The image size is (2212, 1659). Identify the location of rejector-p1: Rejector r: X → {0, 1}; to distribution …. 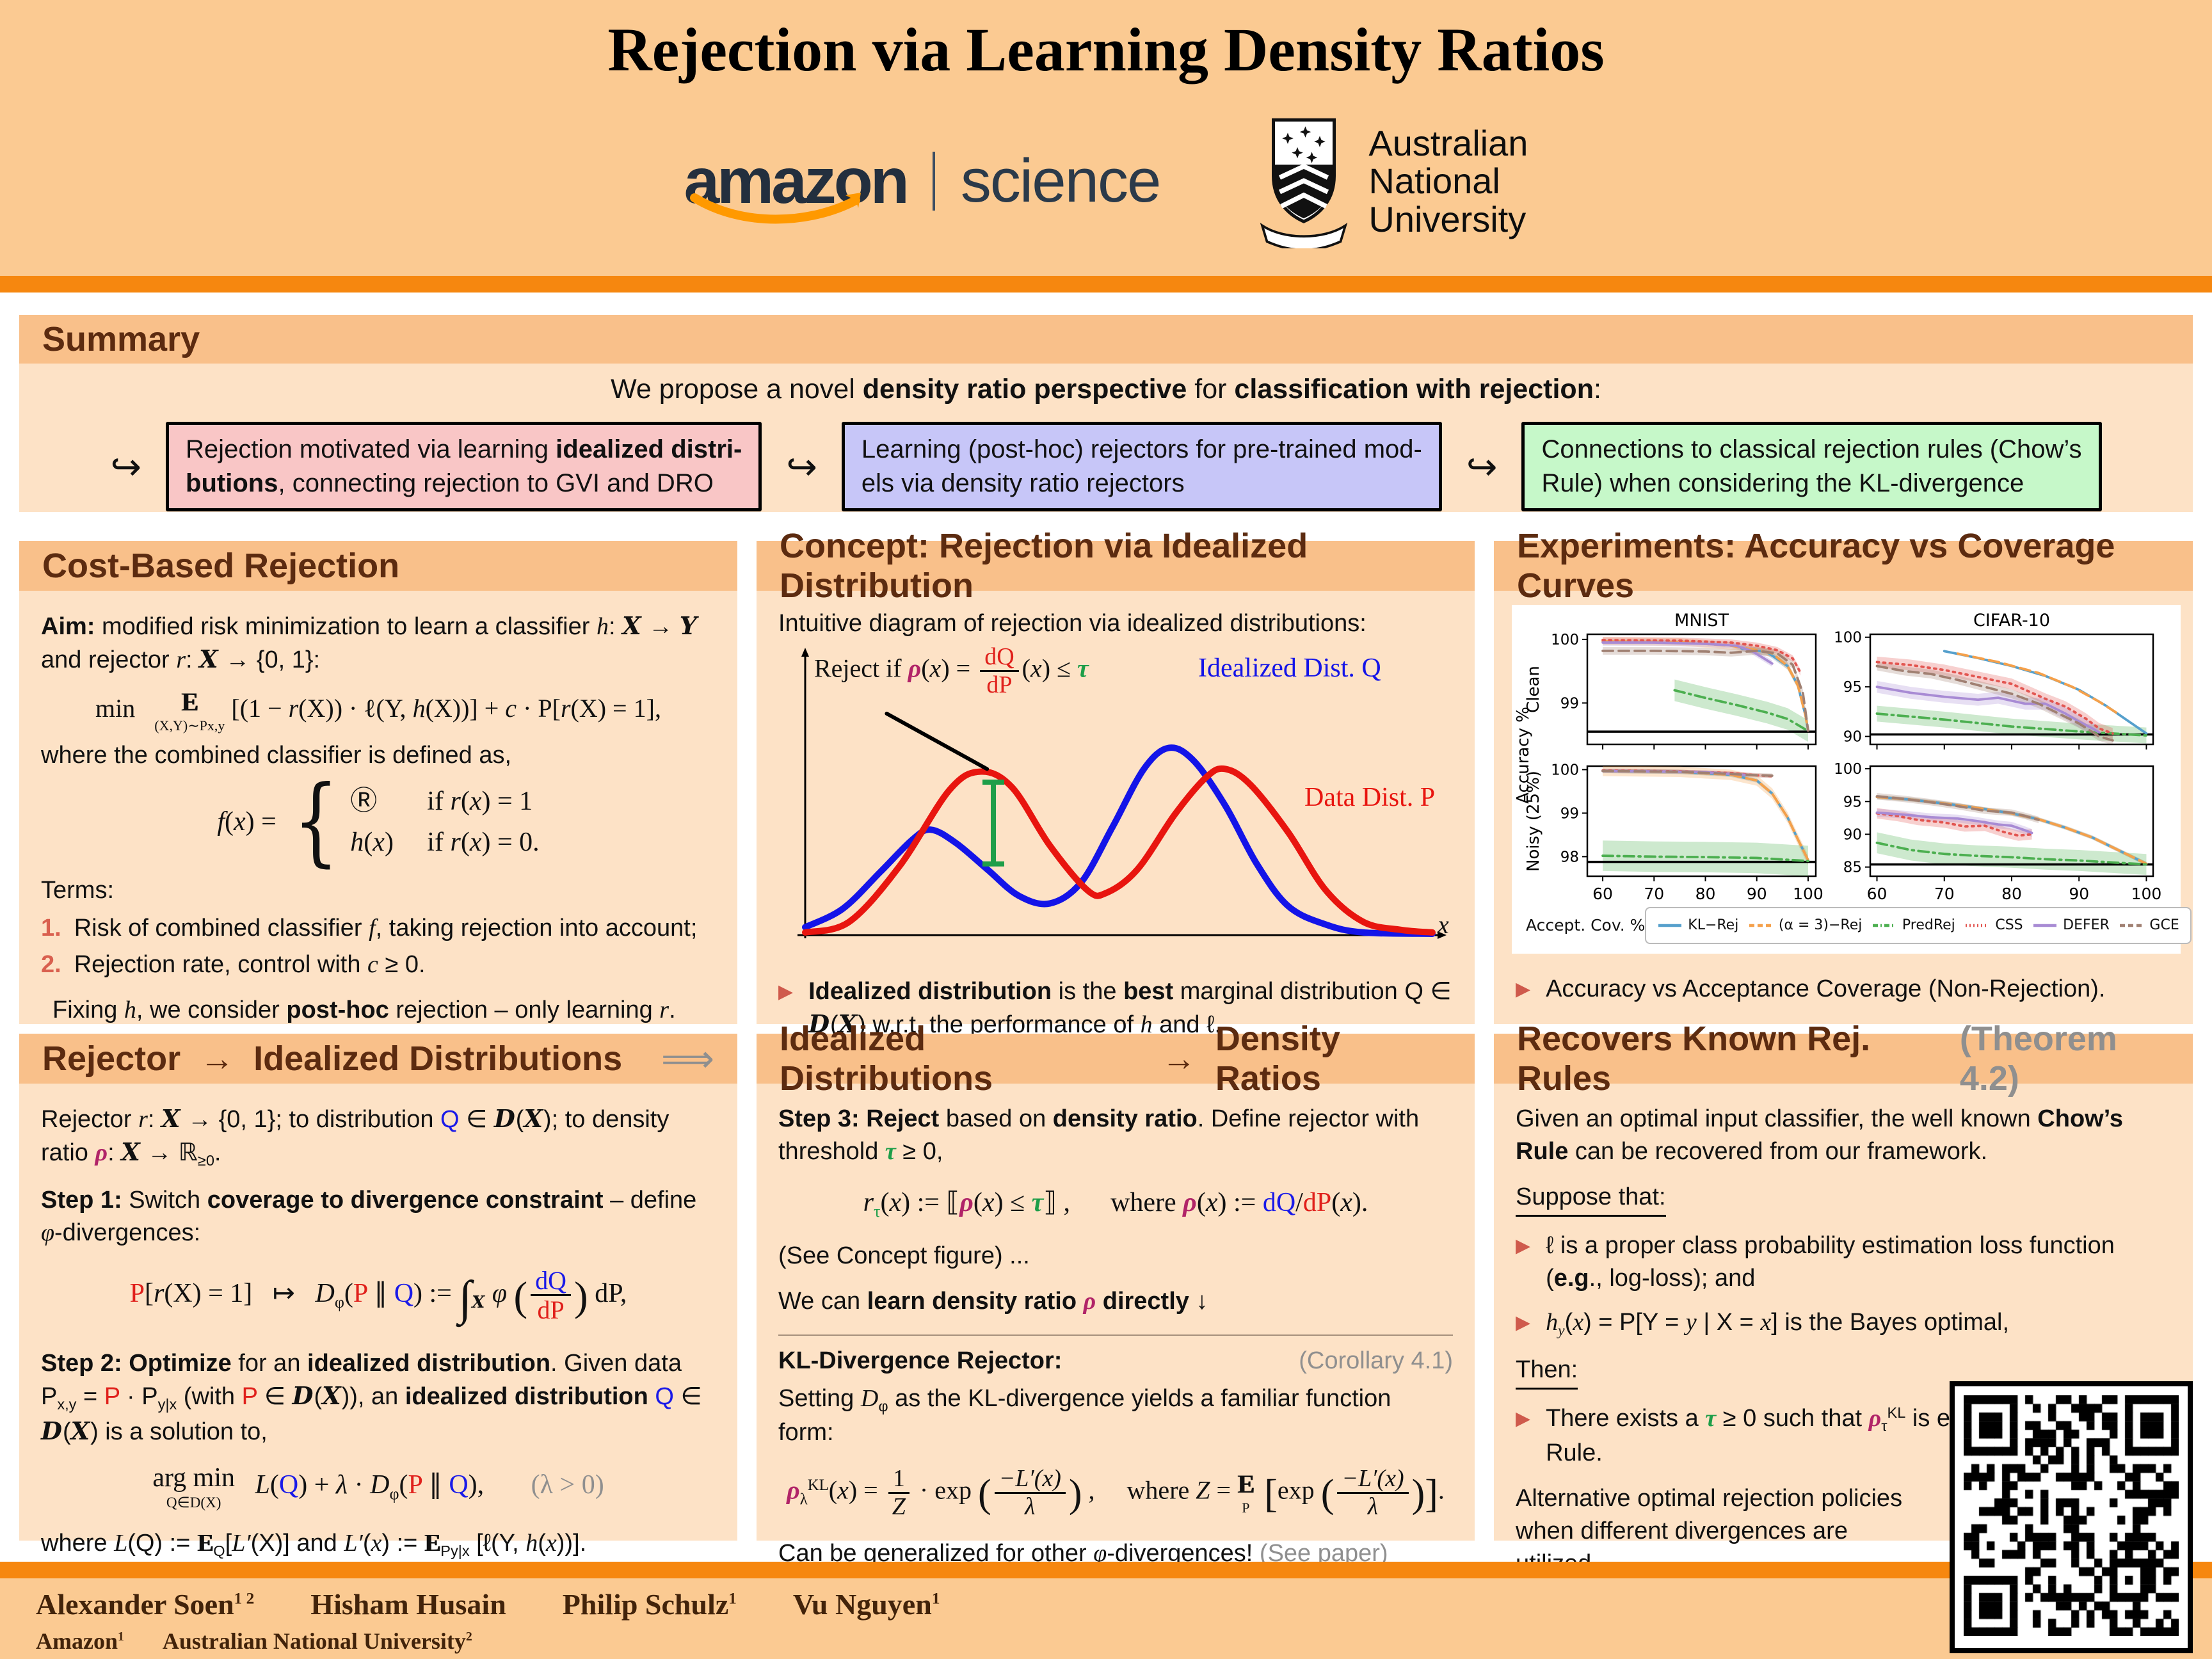
(355, 1136).